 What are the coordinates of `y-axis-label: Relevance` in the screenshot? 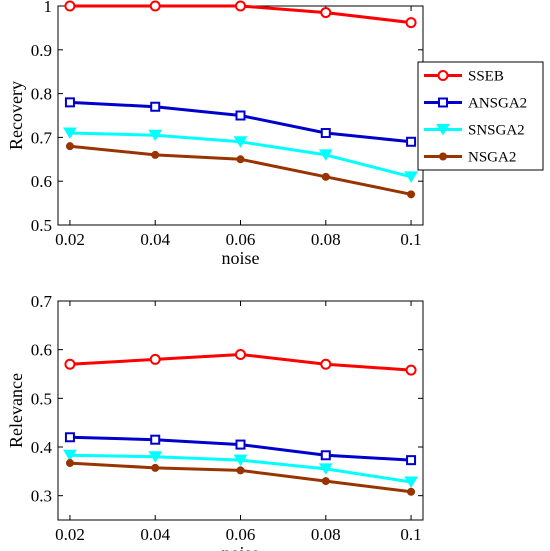 It's located at (16, 410).